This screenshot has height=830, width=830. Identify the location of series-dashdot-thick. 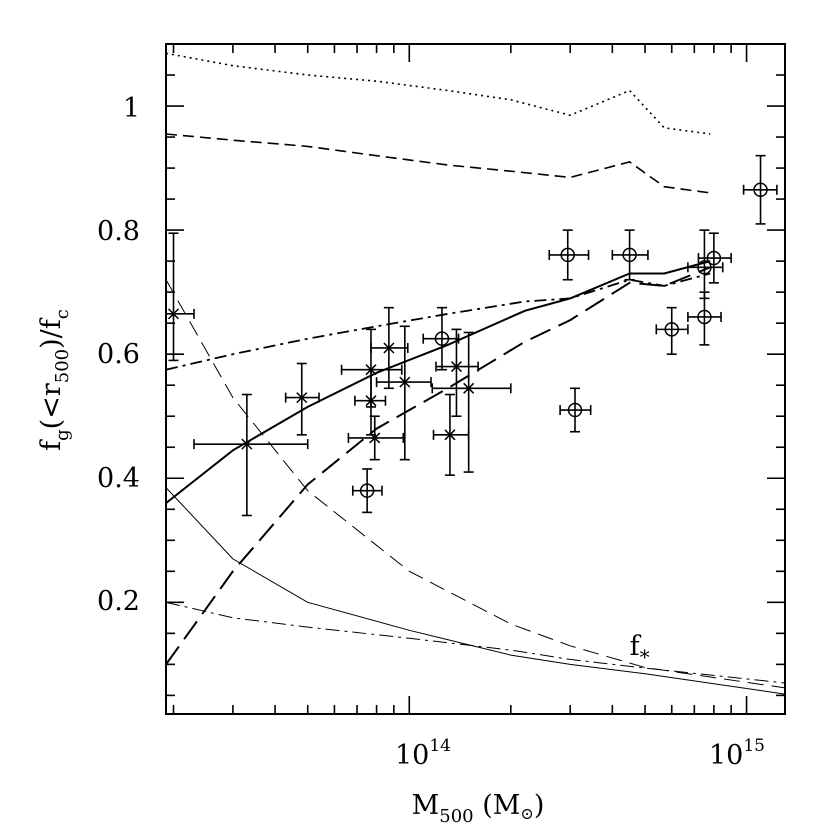
(438, 321).